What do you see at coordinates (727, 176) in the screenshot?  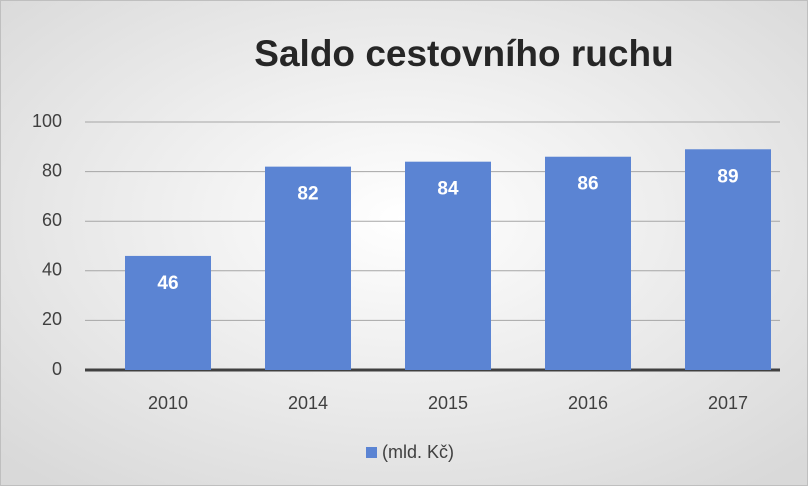 I see `data-label: 89` at bounding box center [727, 176].